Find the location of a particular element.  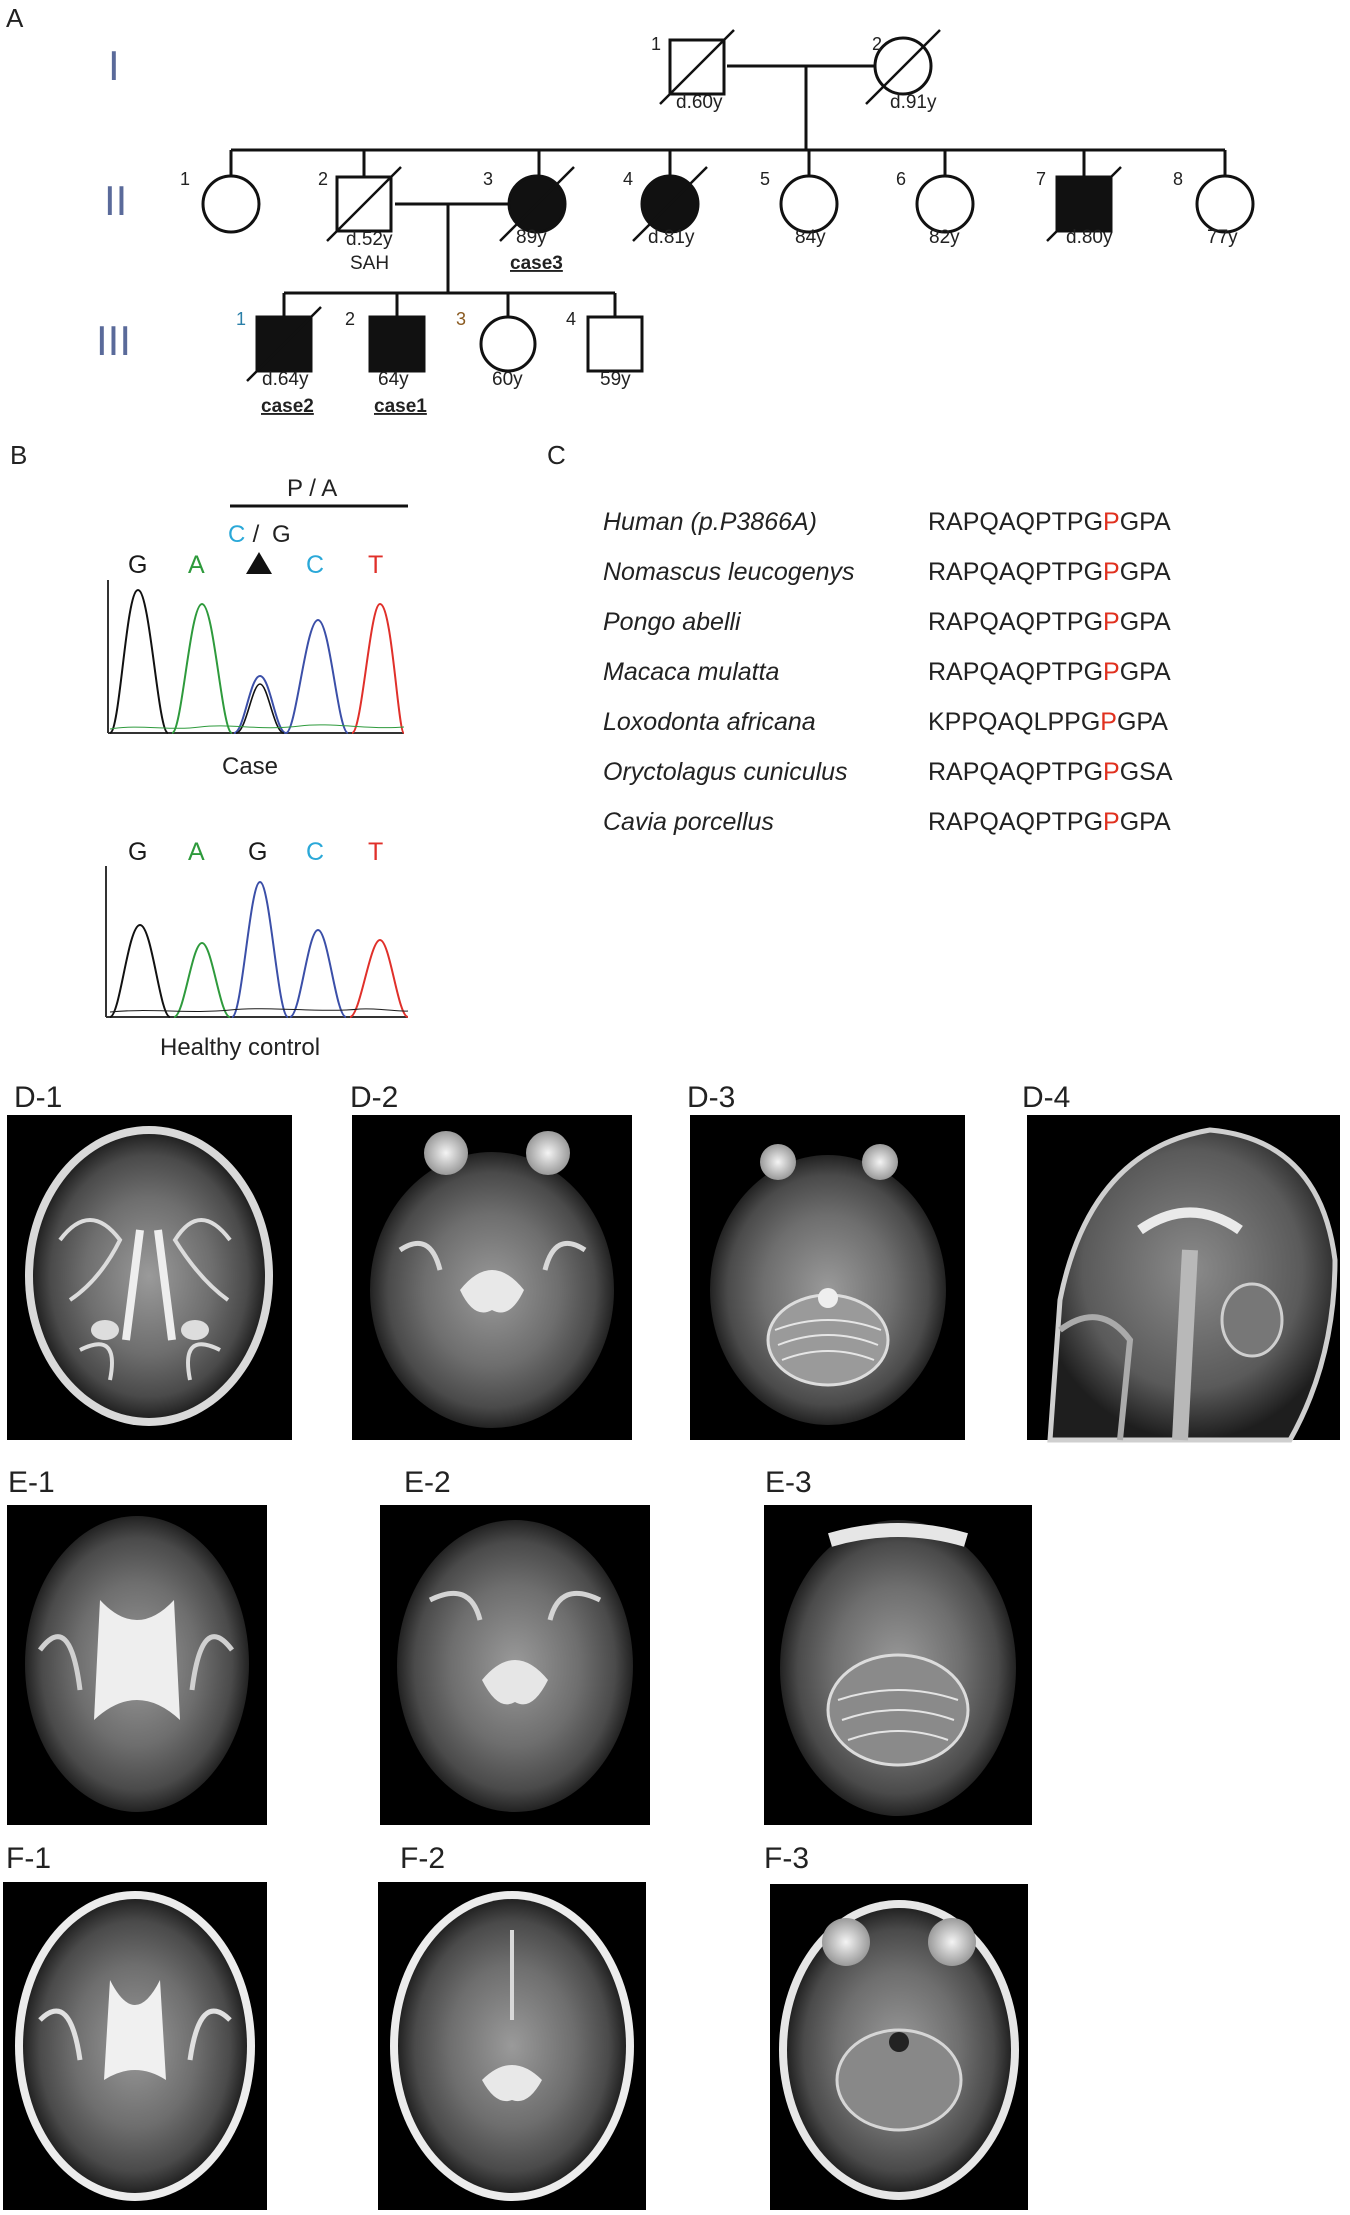

species-name: Pongo abelli is located at coordinates (672, 622).